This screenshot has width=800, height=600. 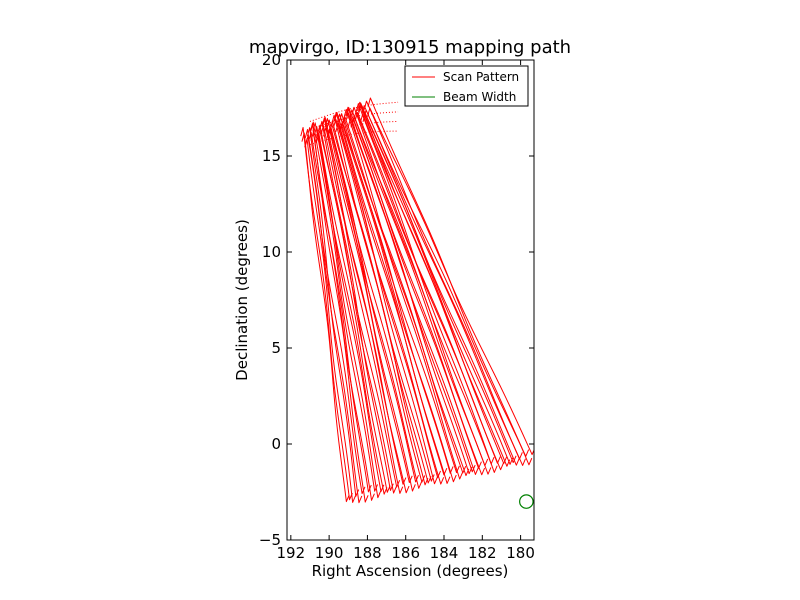 I want to click on y-axis-title: Declination (degrees), so click(x=242, y=300).